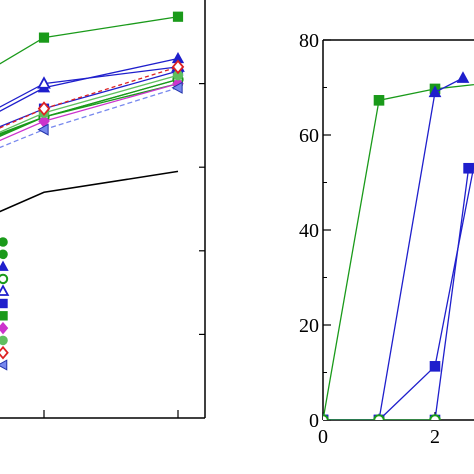 This screenshot has width=474, height=474. What do you see at coordinates (309, 136) in the screenshot?
I see `panel-b-y-tick-label: 60` at bounding box center [309, 136].